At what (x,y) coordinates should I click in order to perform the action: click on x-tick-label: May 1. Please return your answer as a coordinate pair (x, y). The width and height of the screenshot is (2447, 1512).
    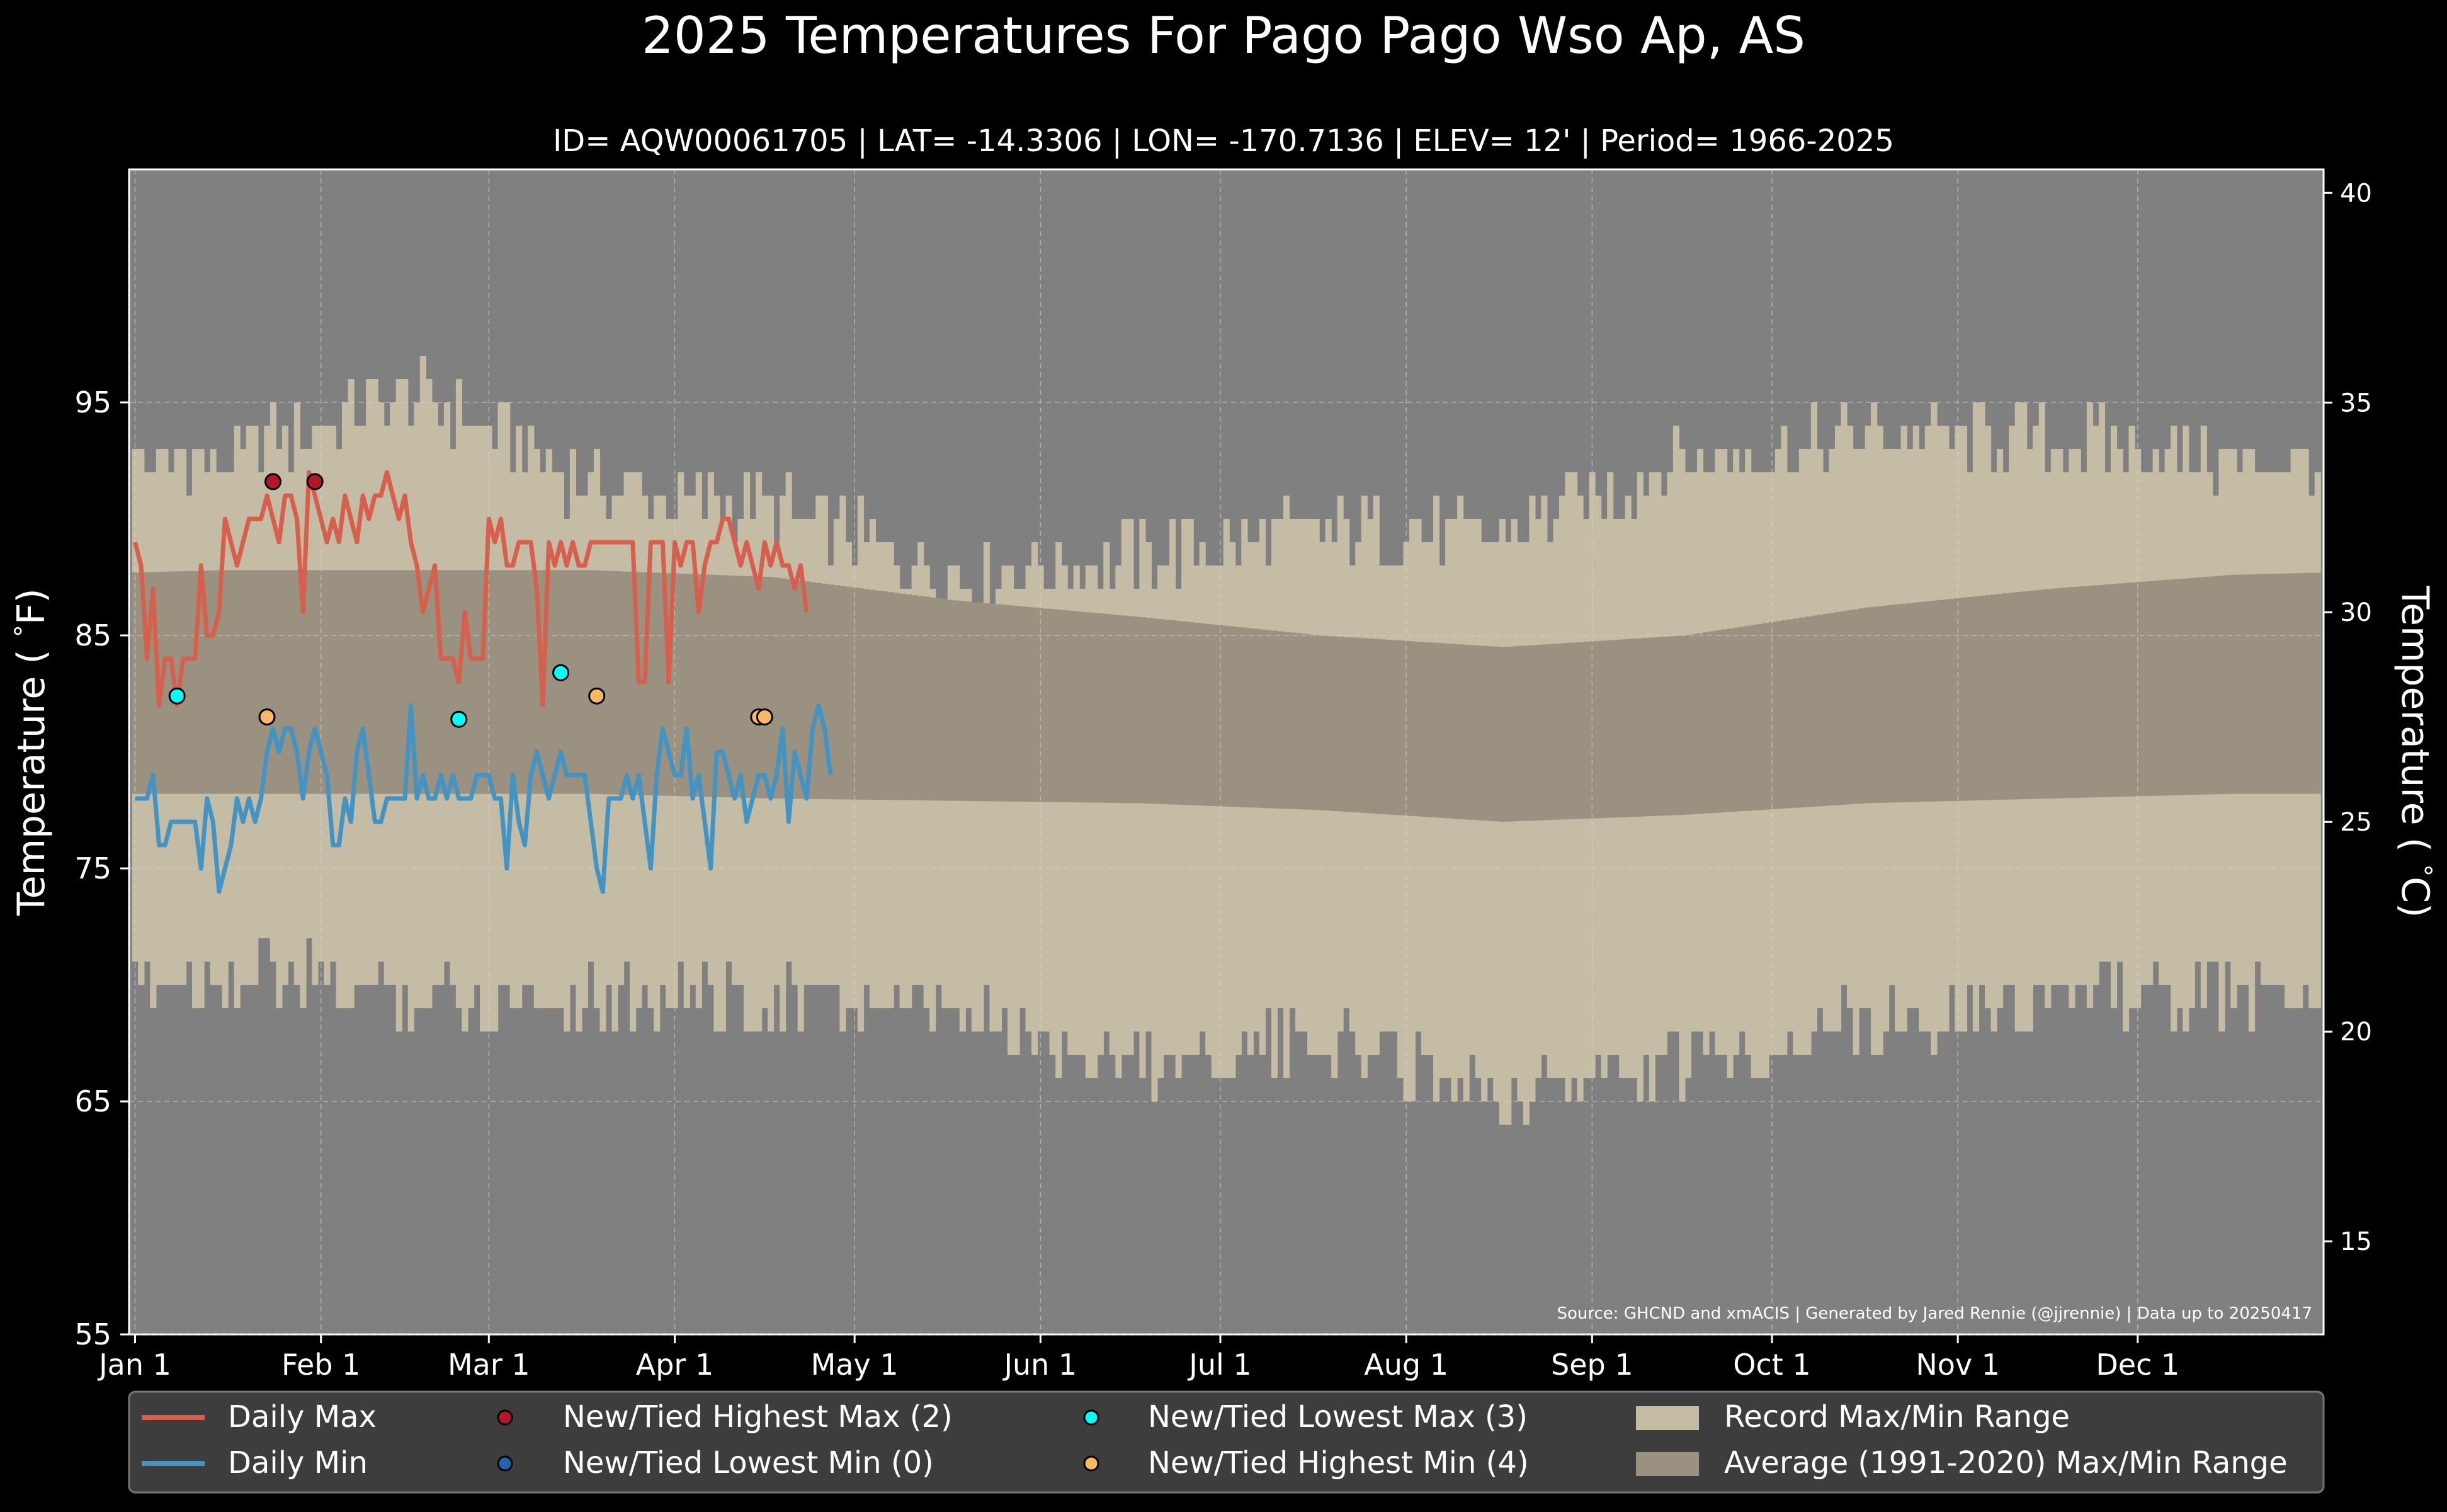
    Looking at the image, I should click on (855, 1365).